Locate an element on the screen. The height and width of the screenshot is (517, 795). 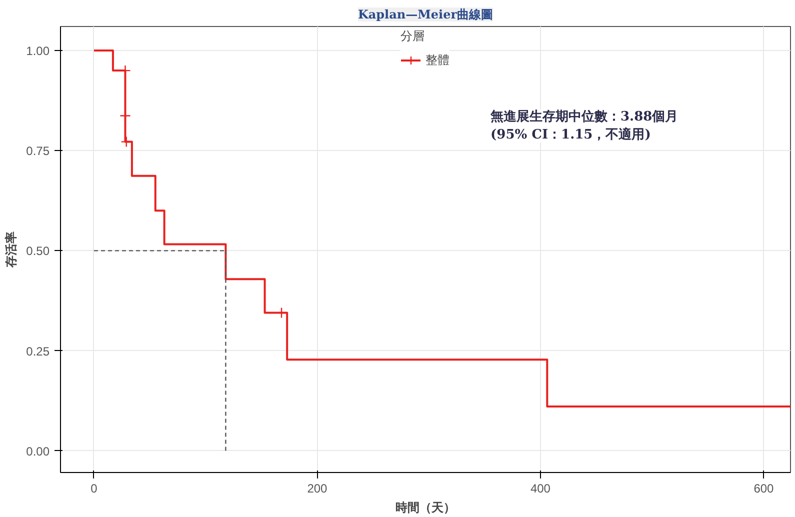
x-axis-title: 時間（天） is located at coordinates (426, 507).